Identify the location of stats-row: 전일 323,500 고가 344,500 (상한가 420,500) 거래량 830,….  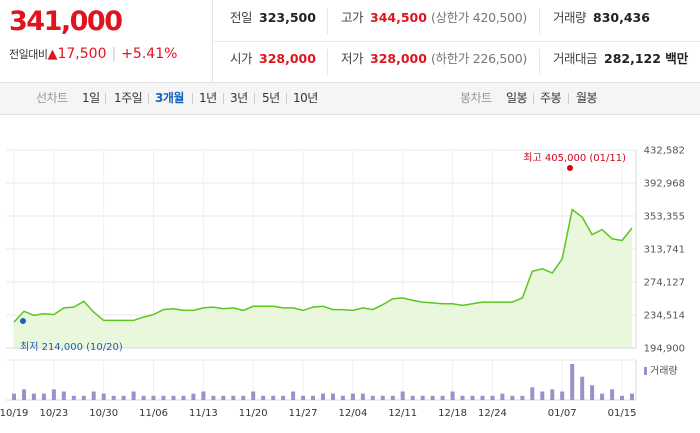
(456, 21).